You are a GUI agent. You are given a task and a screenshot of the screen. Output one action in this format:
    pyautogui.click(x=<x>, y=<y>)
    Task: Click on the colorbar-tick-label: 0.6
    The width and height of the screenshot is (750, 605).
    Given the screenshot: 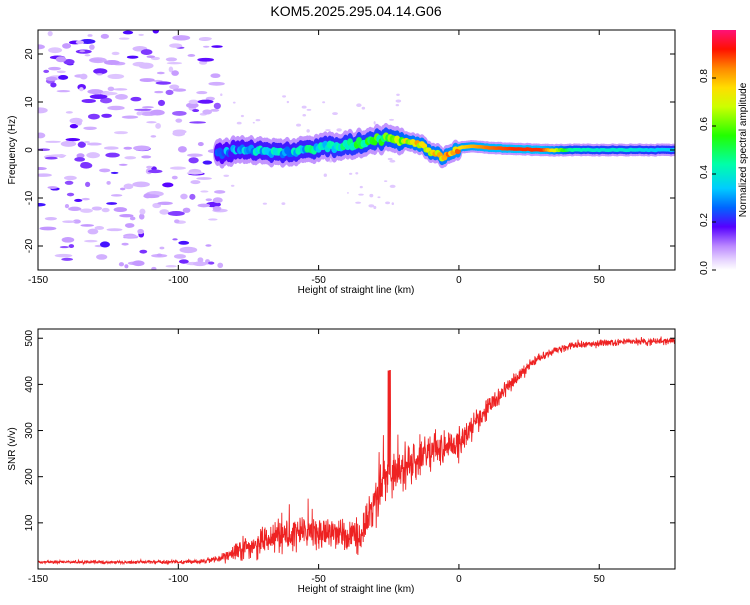 What is the action you would take?
    pyautogui.click(x=704, y=124)
    